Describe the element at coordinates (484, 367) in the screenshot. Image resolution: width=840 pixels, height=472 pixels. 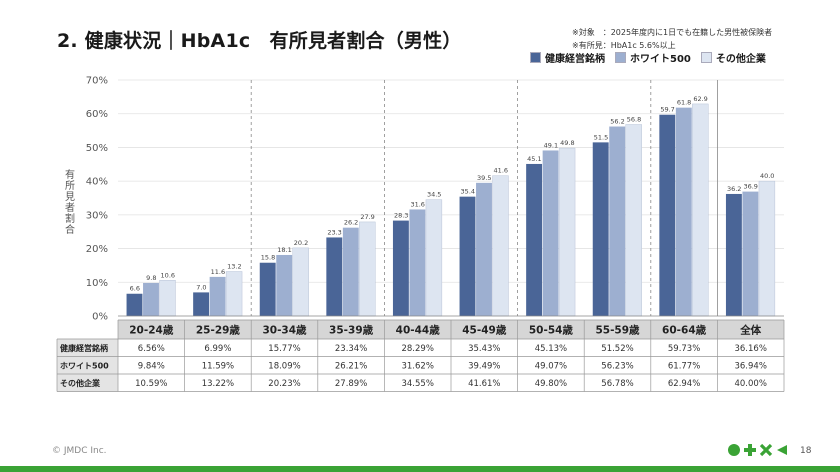
I see `table-cell-1-5: 39.49%` at that location.